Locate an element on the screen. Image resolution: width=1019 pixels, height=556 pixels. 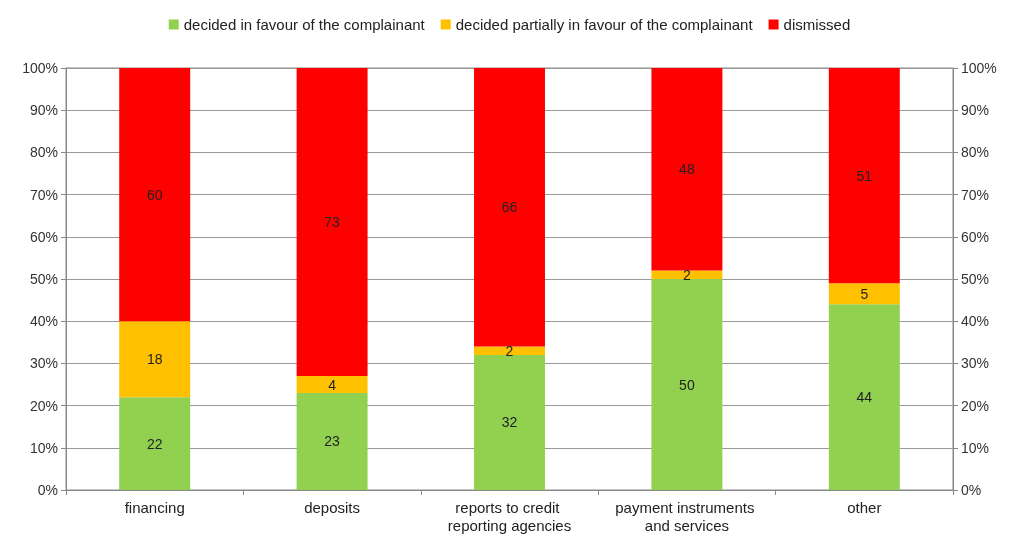
y2-tick-label: 60% is located at coordinates (975, 236).